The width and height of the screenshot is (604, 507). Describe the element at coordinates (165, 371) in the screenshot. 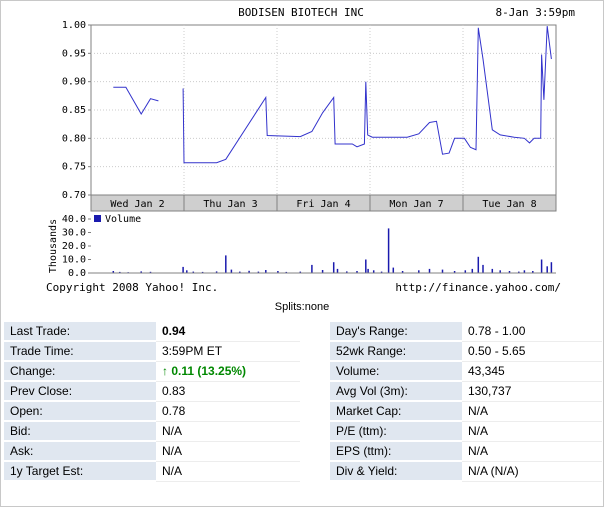

I see `up-arrow-icon: ↑` at that location.